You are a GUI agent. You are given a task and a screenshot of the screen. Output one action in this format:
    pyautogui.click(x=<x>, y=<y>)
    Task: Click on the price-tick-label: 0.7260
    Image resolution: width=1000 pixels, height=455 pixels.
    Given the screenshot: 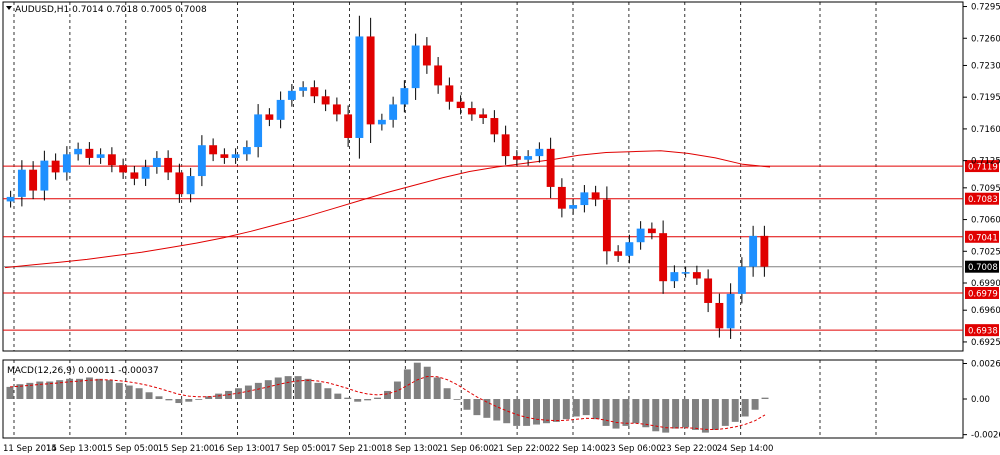 What is the action you would take?
    pyautogui.click(x=985, y=39)
    